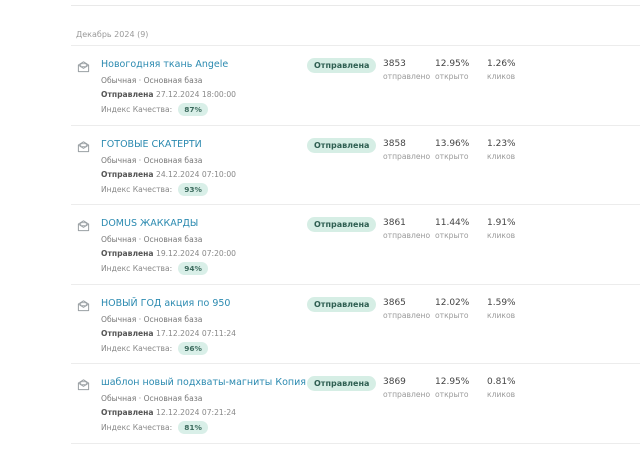 Image resolution: width=640 pixels, height=454 pixels. I want to click on campaign-title-link: шаблон новый подхваты-магниты Копия, so click(203, 382).